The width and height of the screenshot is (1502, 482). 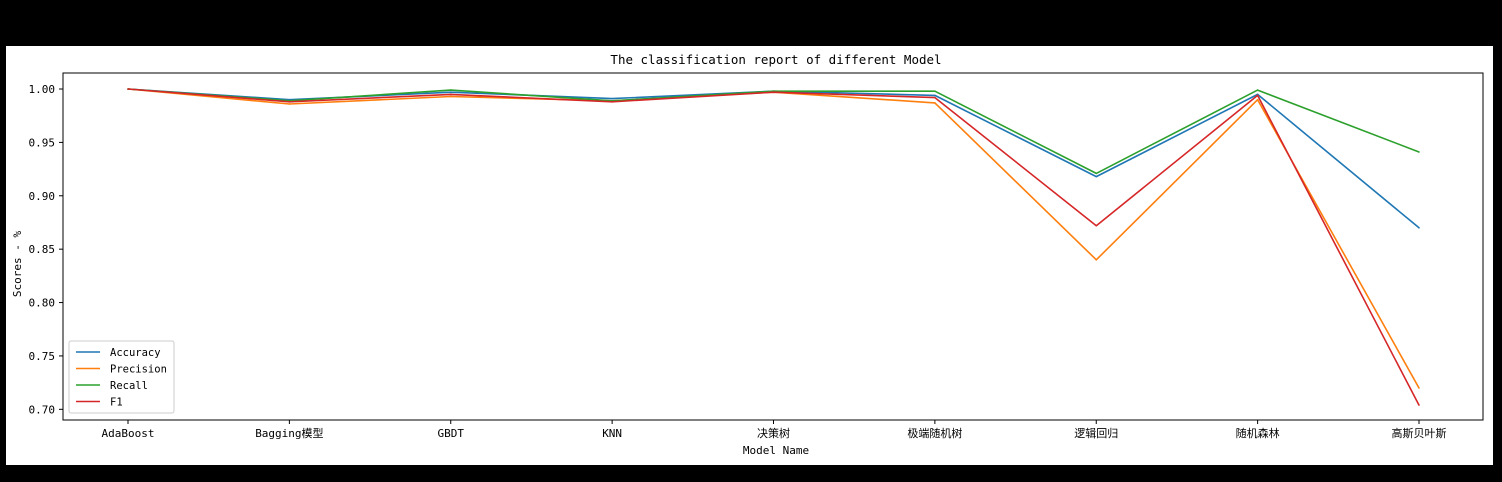 I want to click on x-tick-label: 极端随机树, so click(x=934, y=433).